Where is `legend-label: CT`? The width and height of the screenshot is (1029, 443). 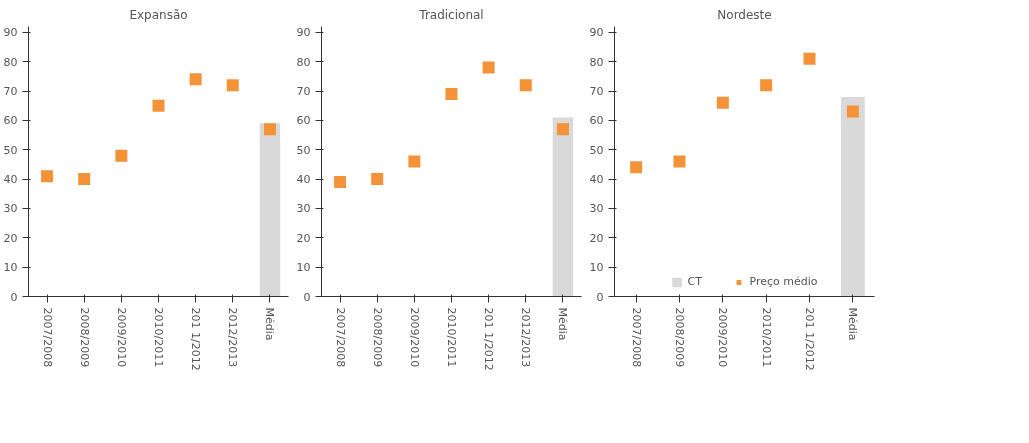 legend-label: CT is located at coordinates (695, 281).